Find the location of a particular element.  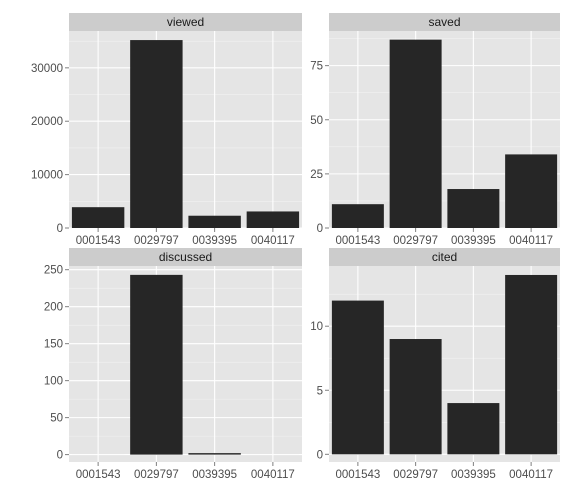

facet-strip-label: cited is located at coordinates (444, 257).